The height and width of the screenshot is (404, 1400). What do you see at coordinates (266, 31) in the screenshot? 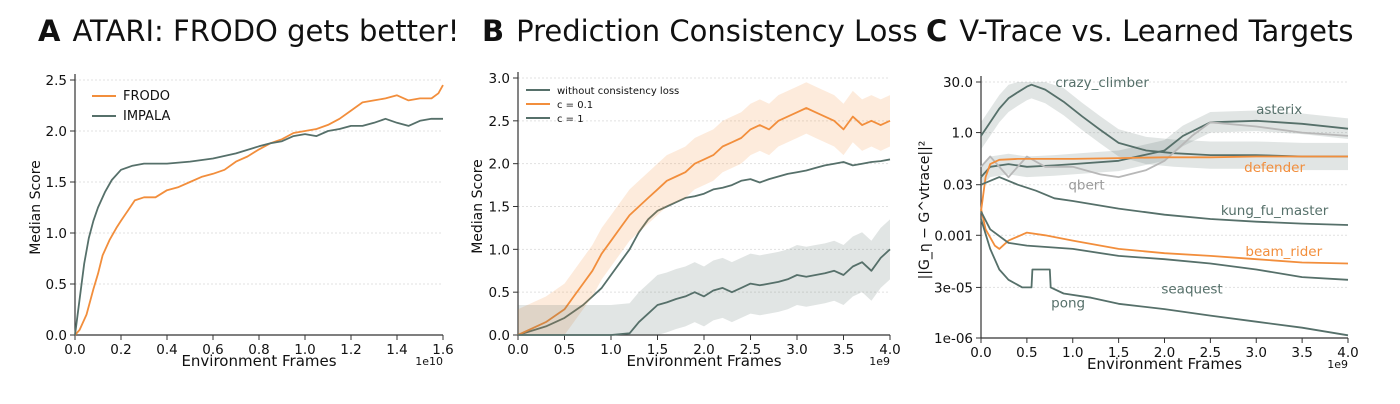
I see `panel-a-title-text: ATARI: FRODO gets better!` at bounding box center [266, 31].